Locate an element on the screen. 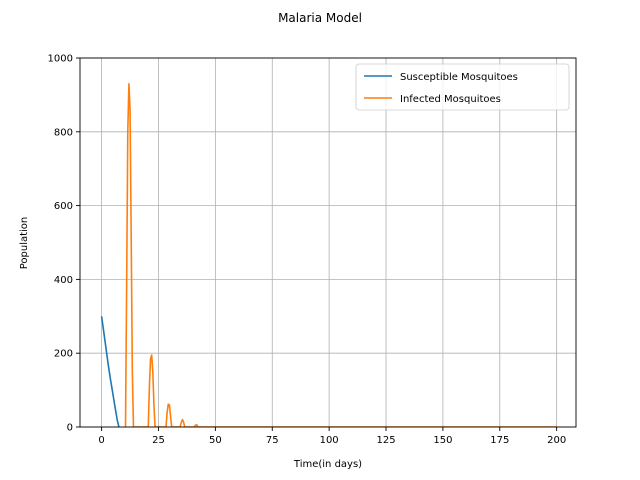 The width and height of the screenshot is (640, 480). chart-title: Malaria Model is located at coordinates (320, 18).